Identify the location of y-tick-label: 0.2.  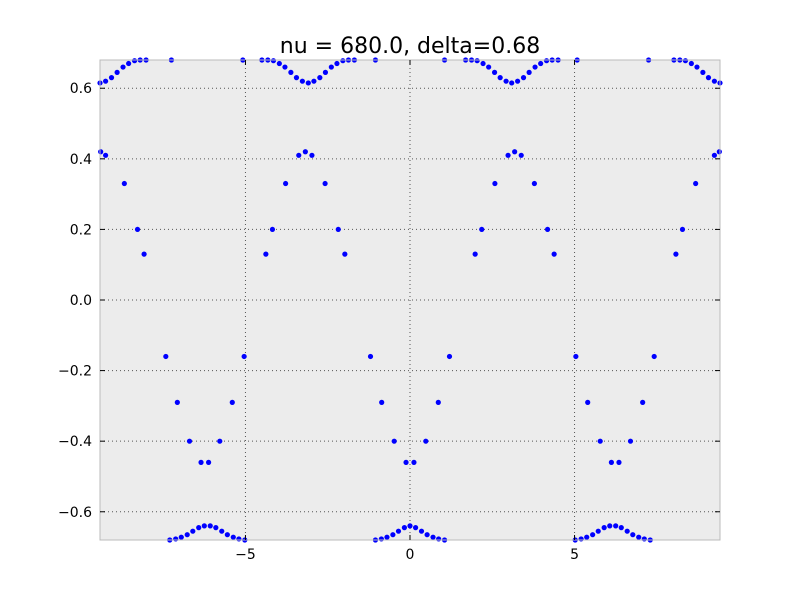
(81, 230).